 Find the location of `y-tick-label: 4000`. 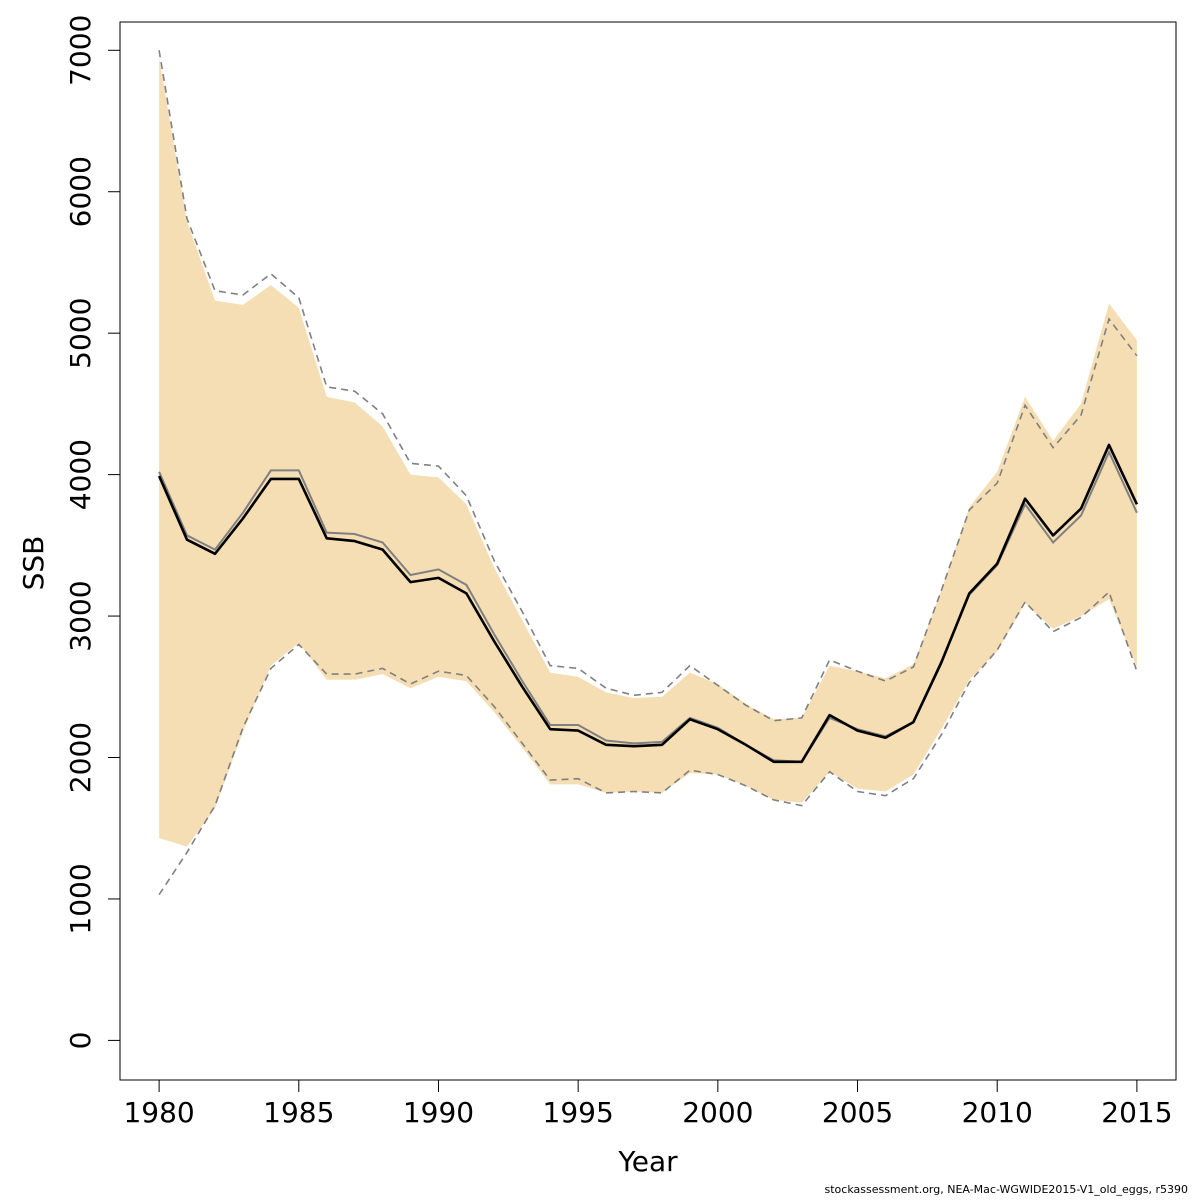

y-tick-label: 4000 is located at coordinates (80, 474).